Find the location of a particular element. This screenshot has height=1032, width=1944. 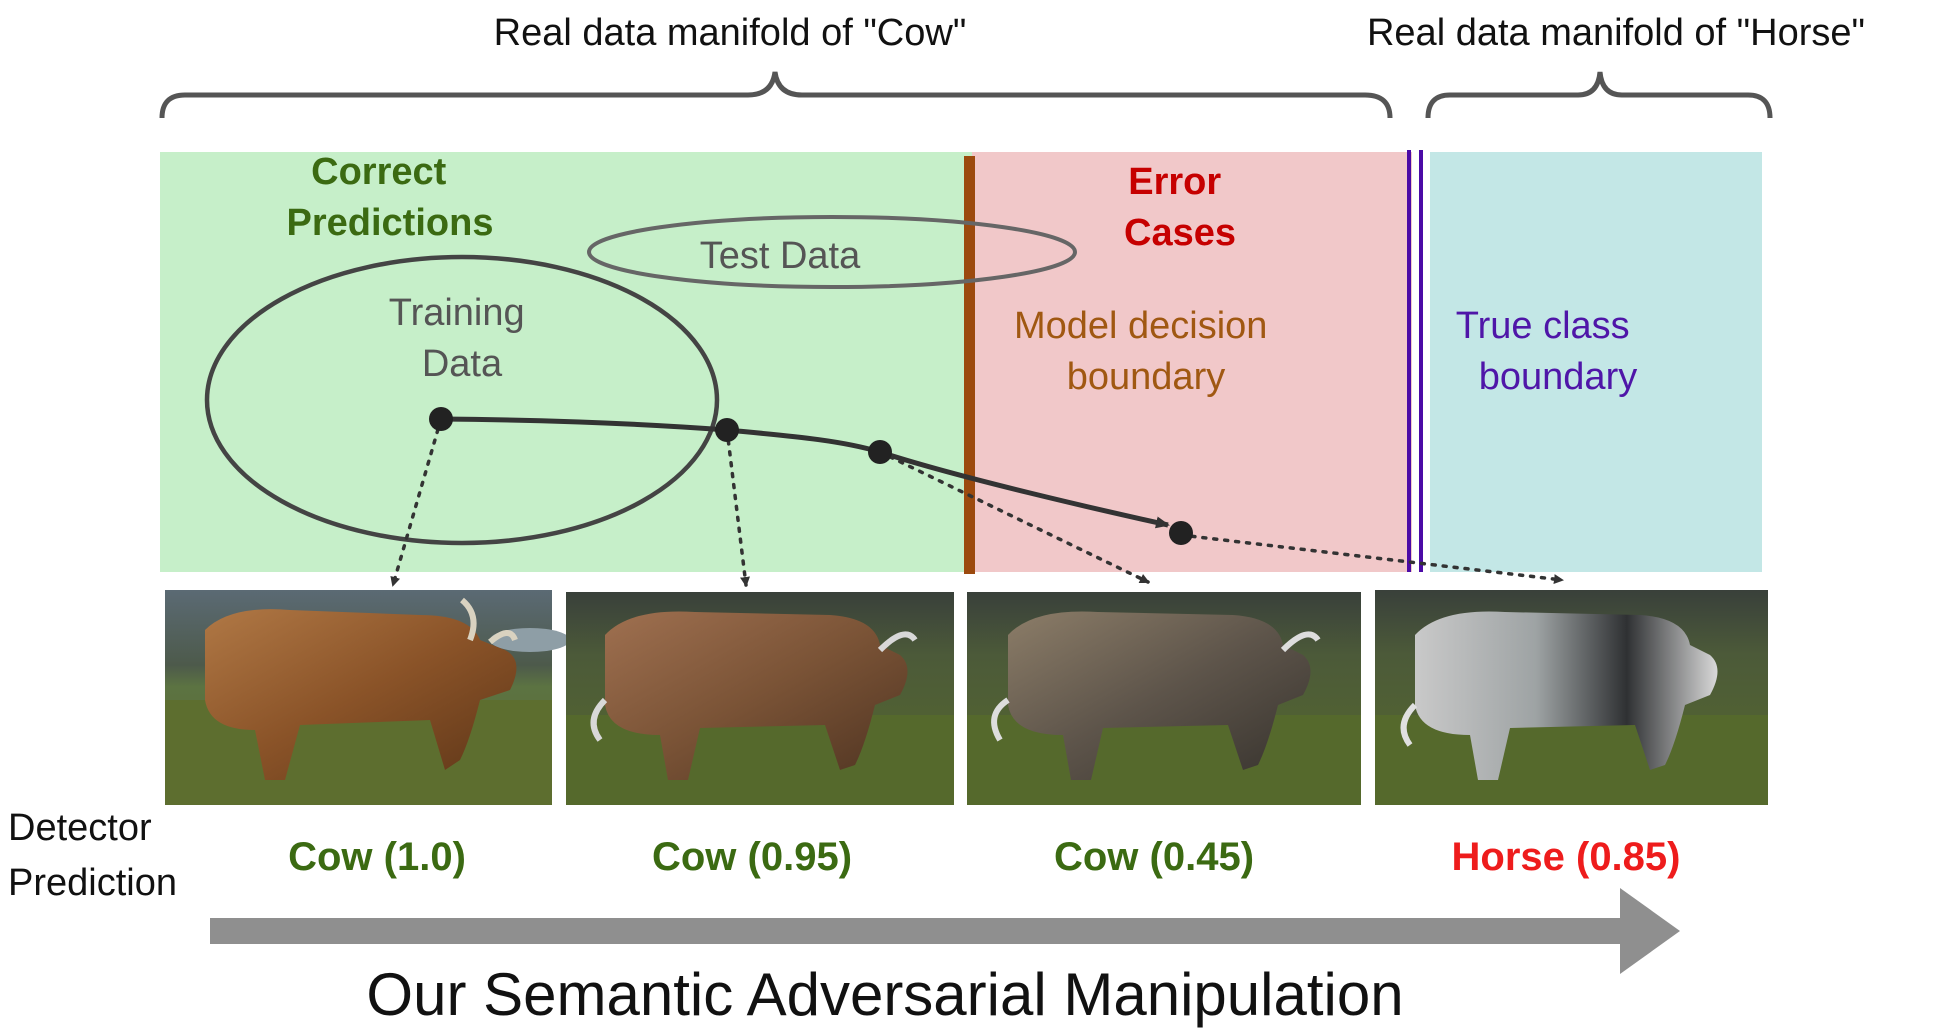

horse-manifold-label: Real data manifold of "Horse" is located at coordinates (1616, 33).